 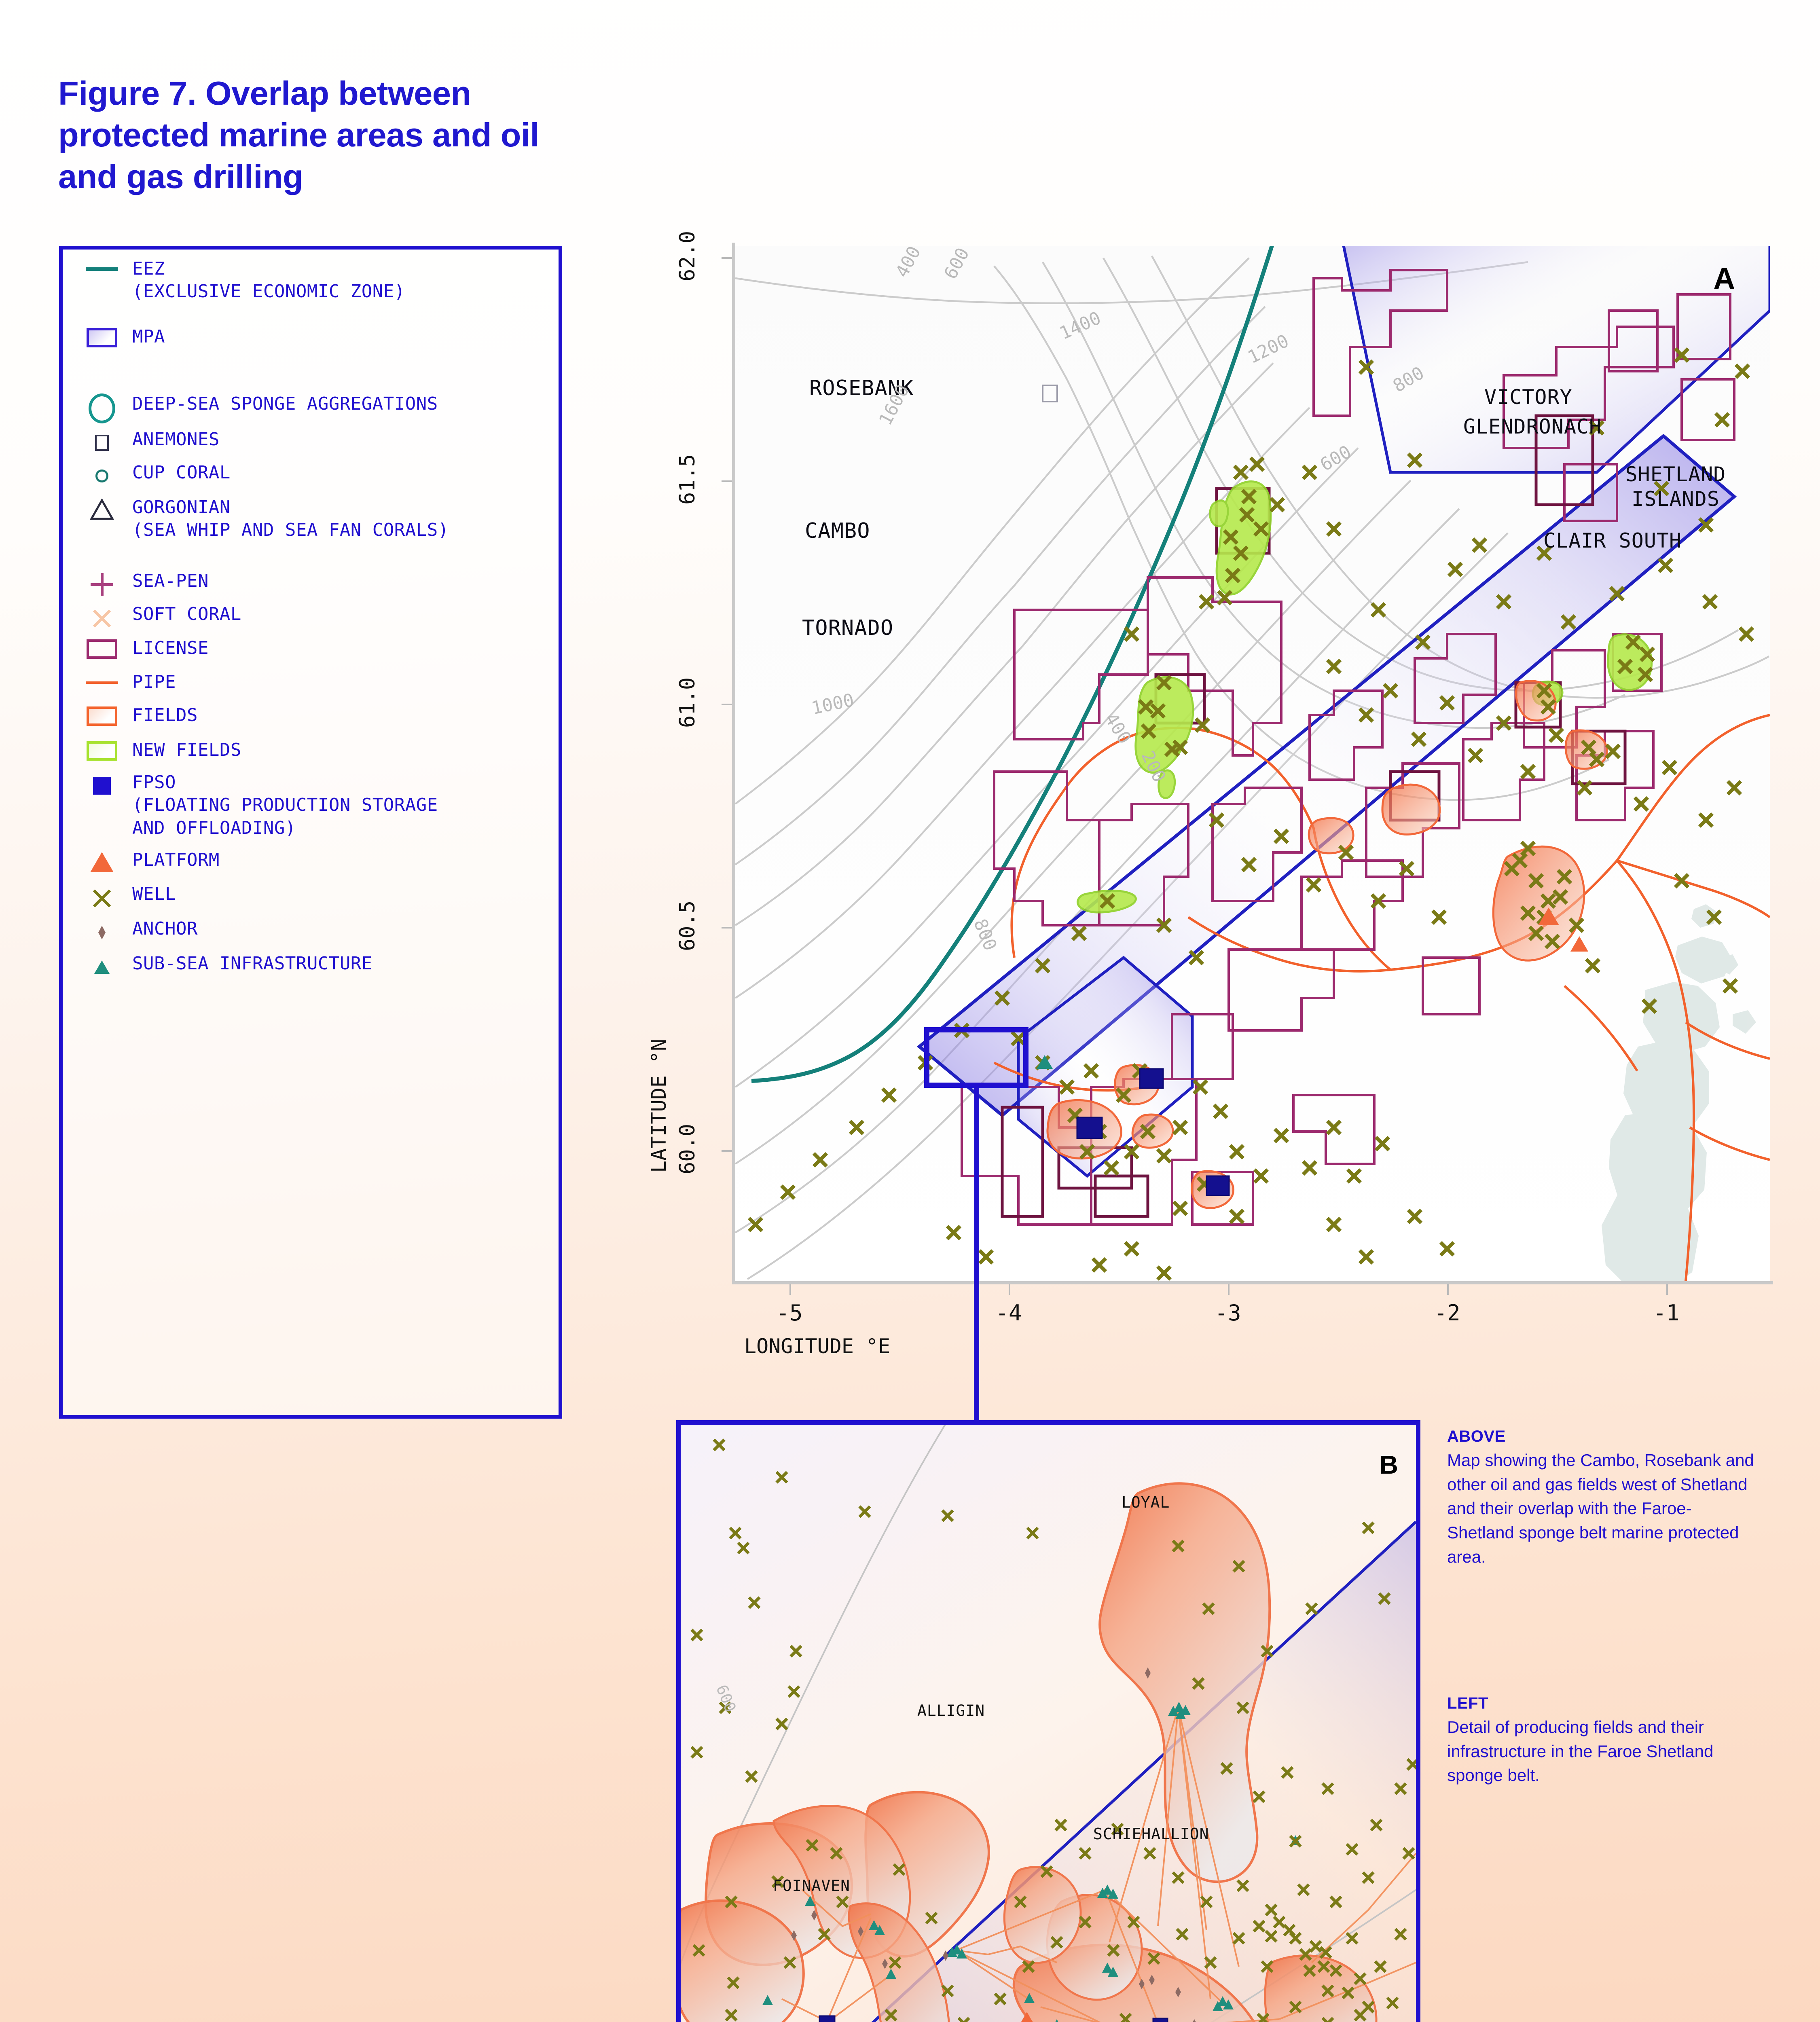 I want to click on legend-item-new-fields: NEW FIELDS, so click(x=156, y=749).